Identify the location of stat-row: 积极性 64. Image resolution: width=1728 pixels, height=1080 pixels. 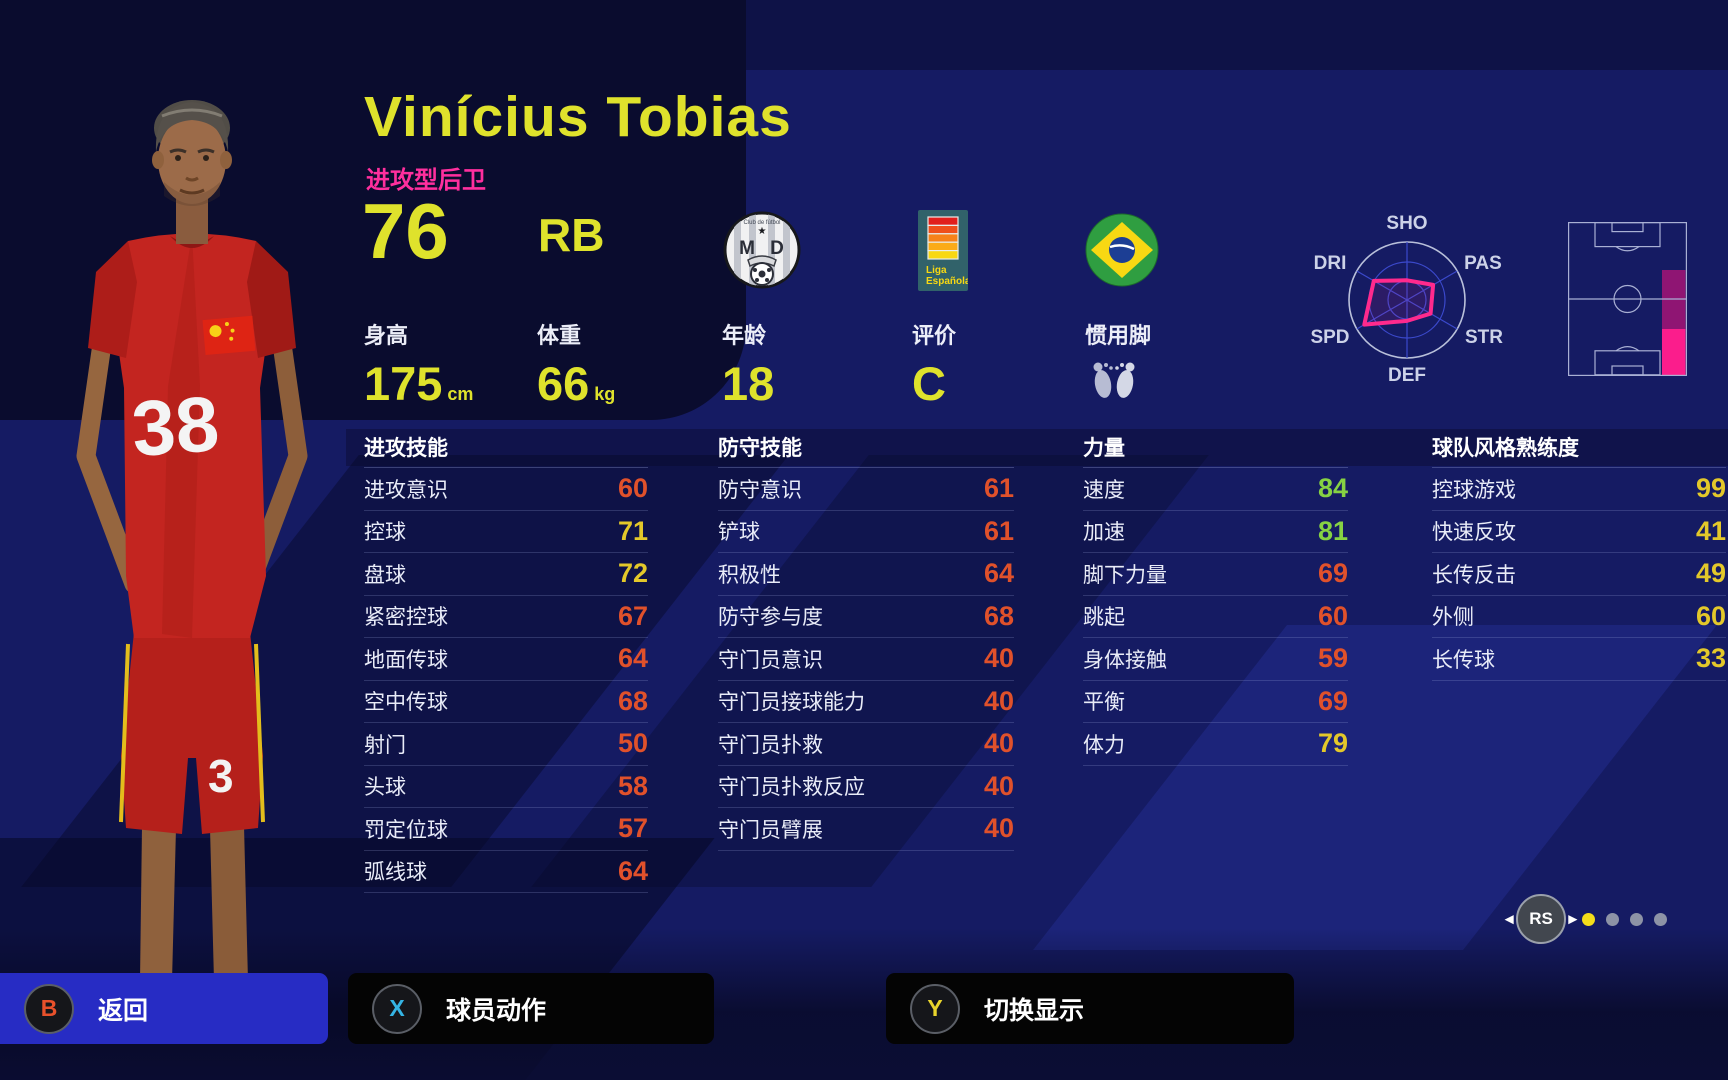
(866, 574).